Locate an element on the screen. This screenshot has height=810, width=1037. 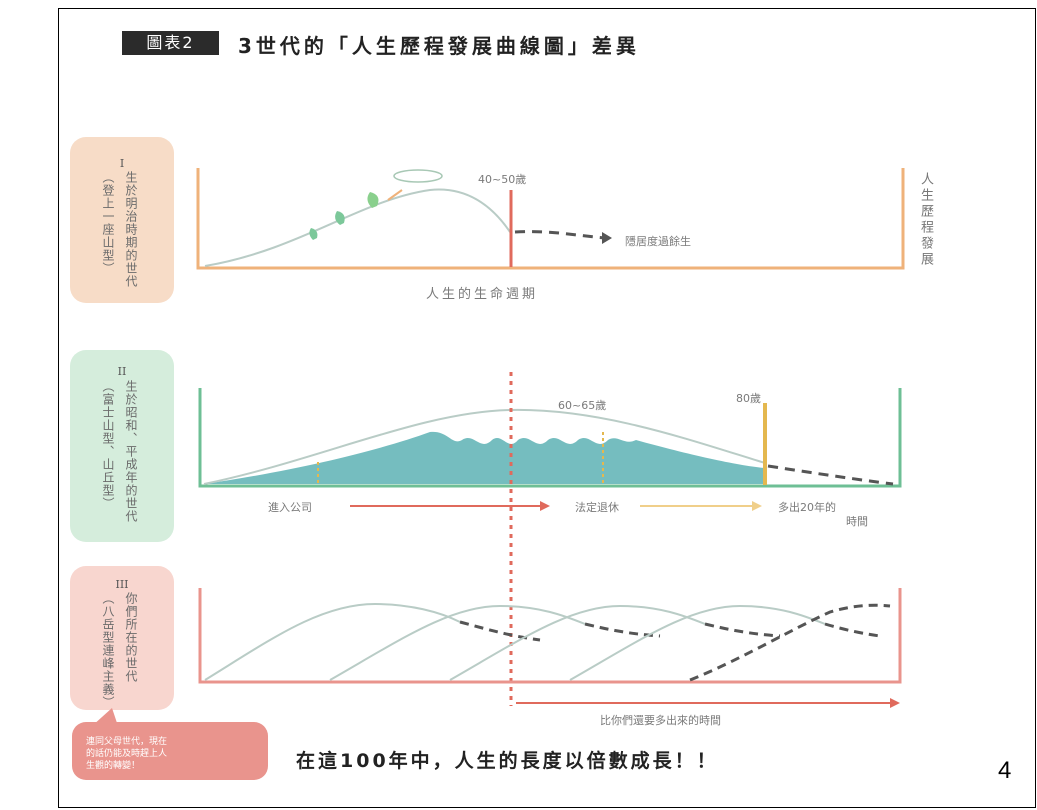
panel2-sub-label: （富士山型、山丘型） is located at coordinates (108, 445).